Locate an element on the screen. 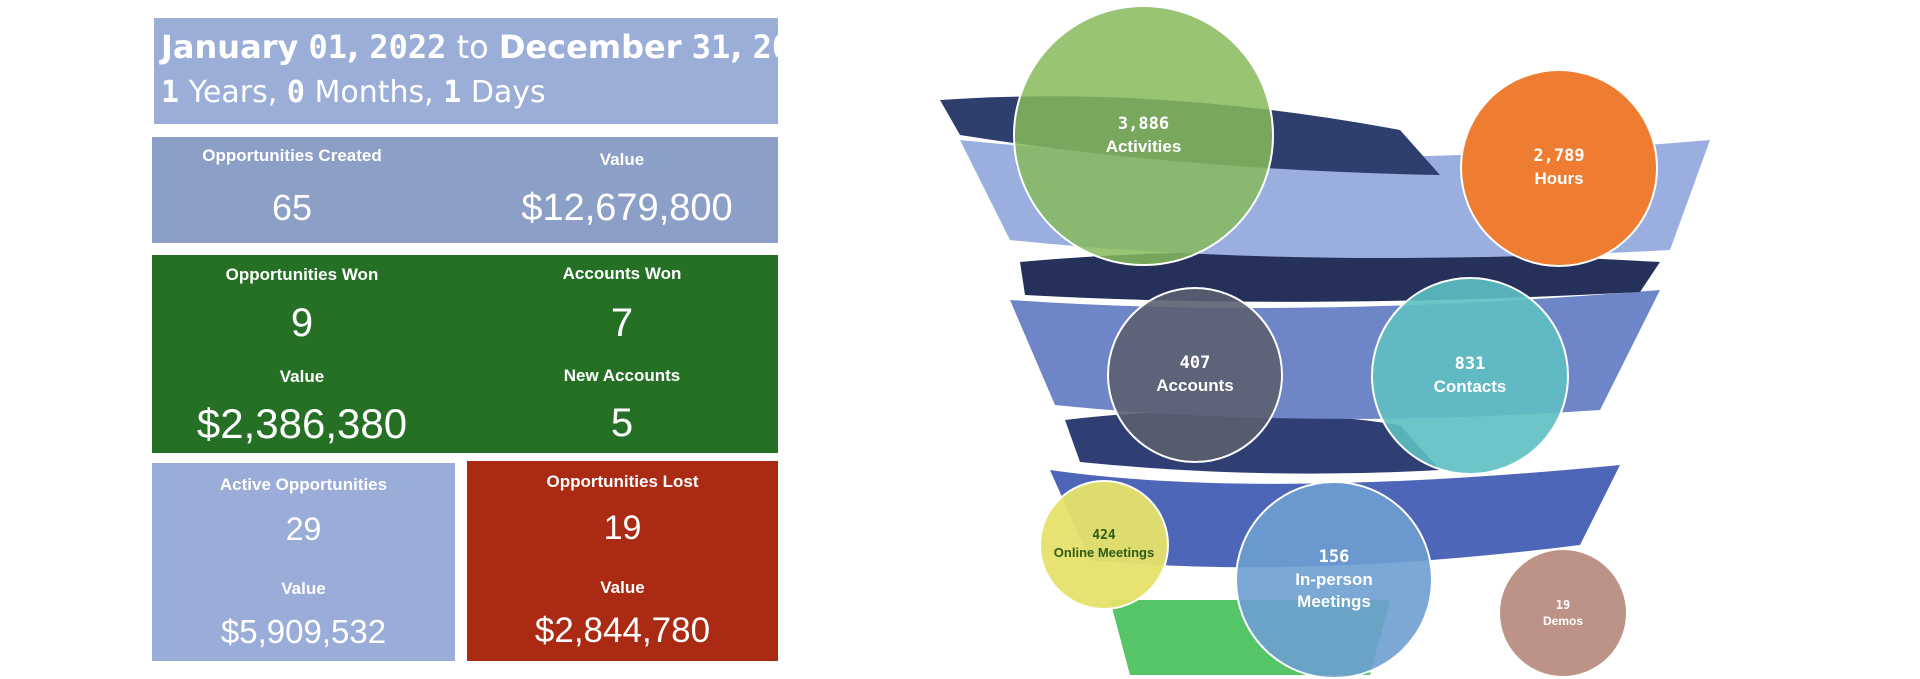 This screenshot has height=679, width=1920. contacts-label: Contacts is located at coordinates (1470, 386).